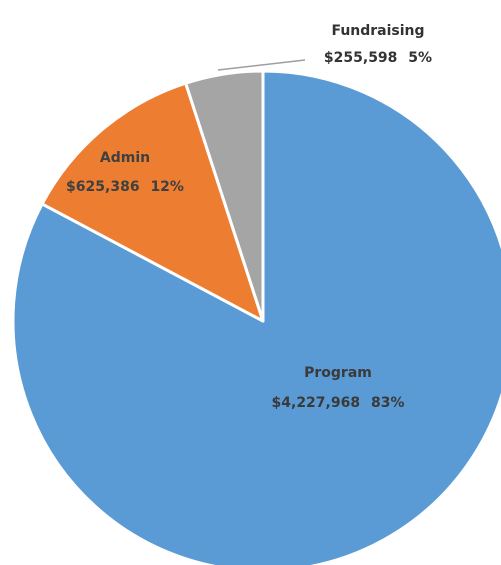 The image size is (501, 565). Describe the element at coordinates (224, 196) in the screenshot. I see `pie-slice-fundraising` at that location.